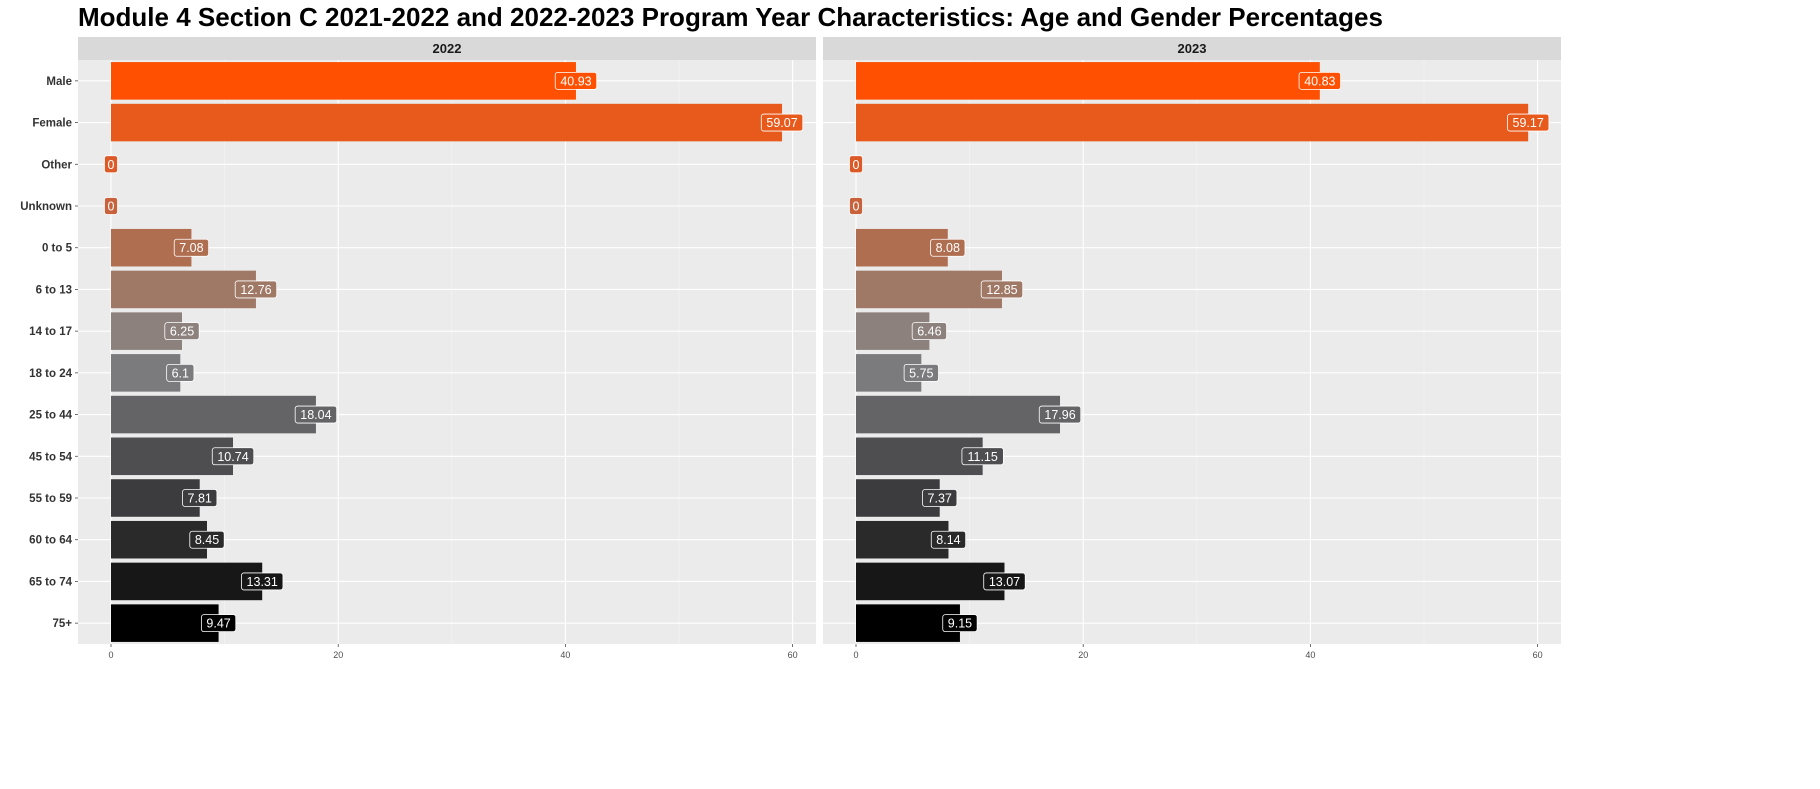 The height and width of the screenshot is (789, 1820). I want to click on y-tick-label-18-to-24: 18 to 24, so click(50, 374).